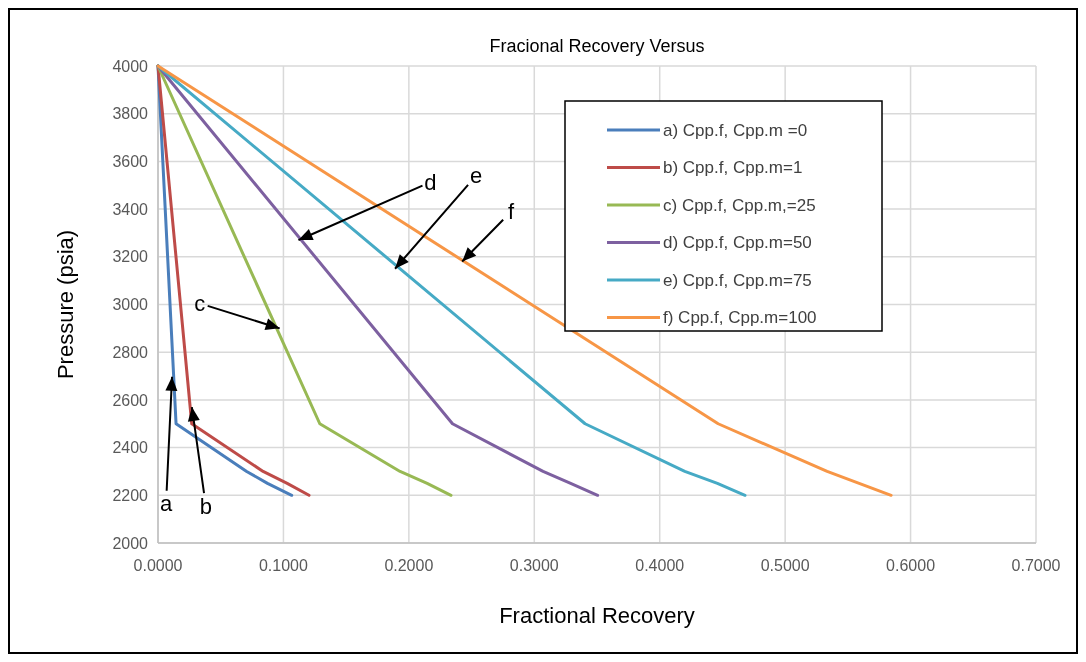  What do you see at coordinates (130, 448) in the screenshot?
I see `y-tick-label: 2400` at bounding box center [130, 448].